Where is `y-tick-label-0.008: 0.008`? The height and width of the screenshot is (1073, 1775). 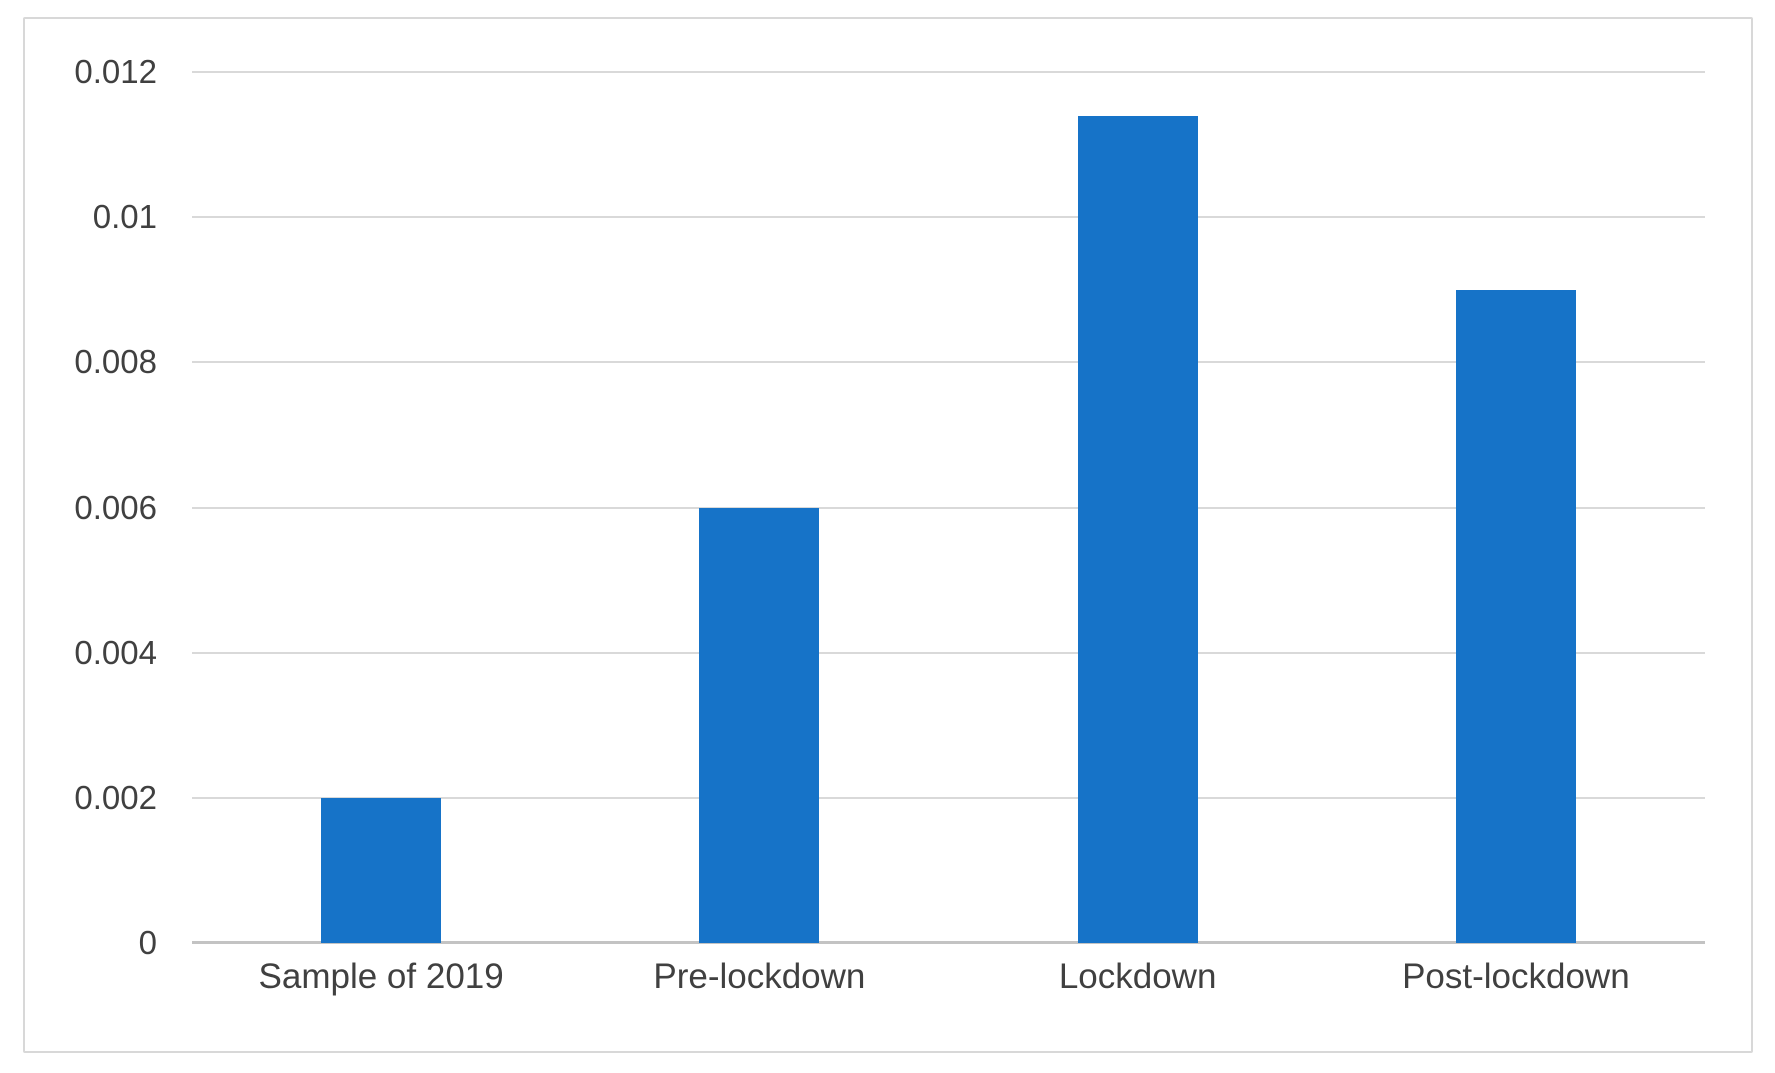 y-tick-label-0.008: 0.008 is located at coordinates (115, 362).